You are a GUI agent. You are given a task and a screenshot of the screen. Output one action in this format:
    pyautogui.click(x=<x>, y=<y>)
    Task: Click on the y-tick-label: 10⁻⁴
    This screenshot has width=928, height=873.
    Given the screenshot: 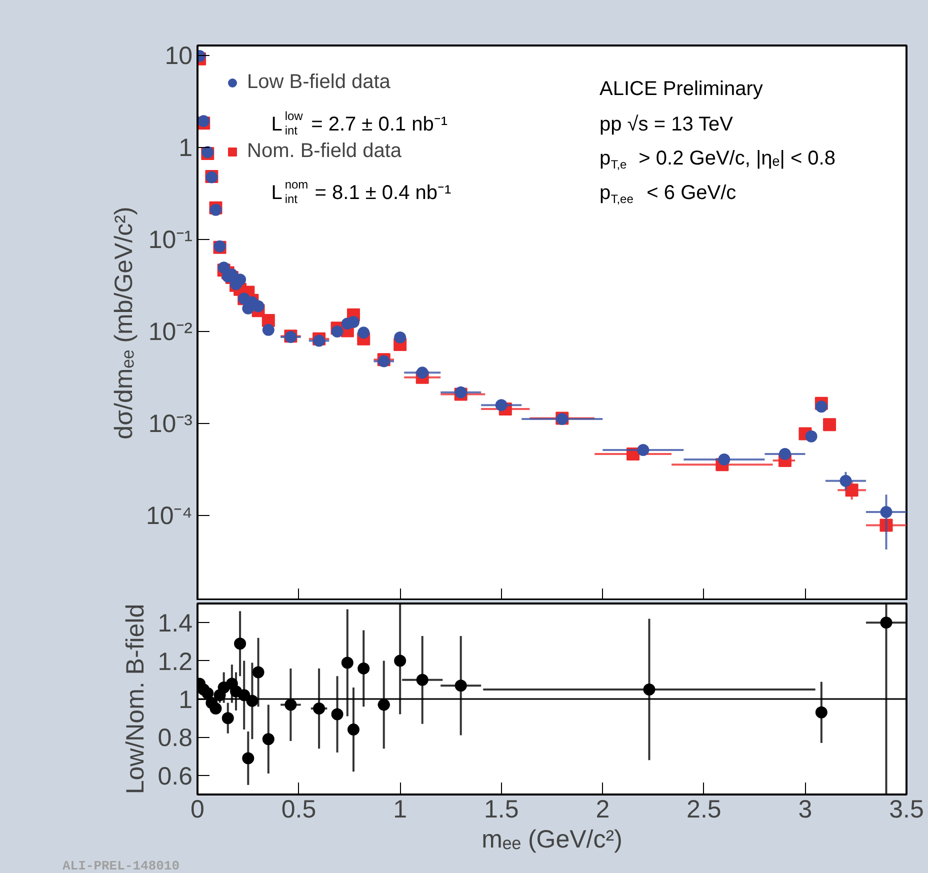 What is the action you would take?
    pyautogui.click(x=169, y=516)
    